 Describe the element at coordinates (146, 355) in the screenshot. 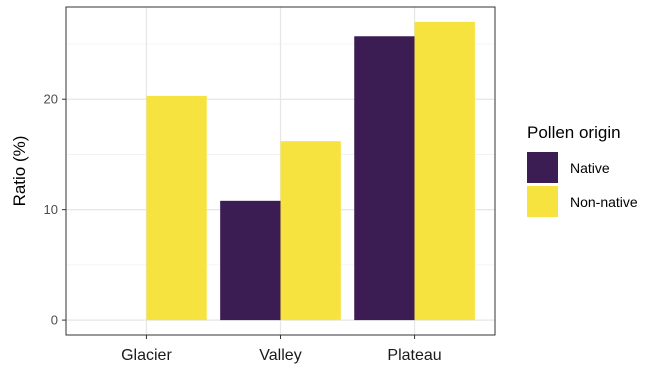

I see `x-tick-label: Glacier` at that location.